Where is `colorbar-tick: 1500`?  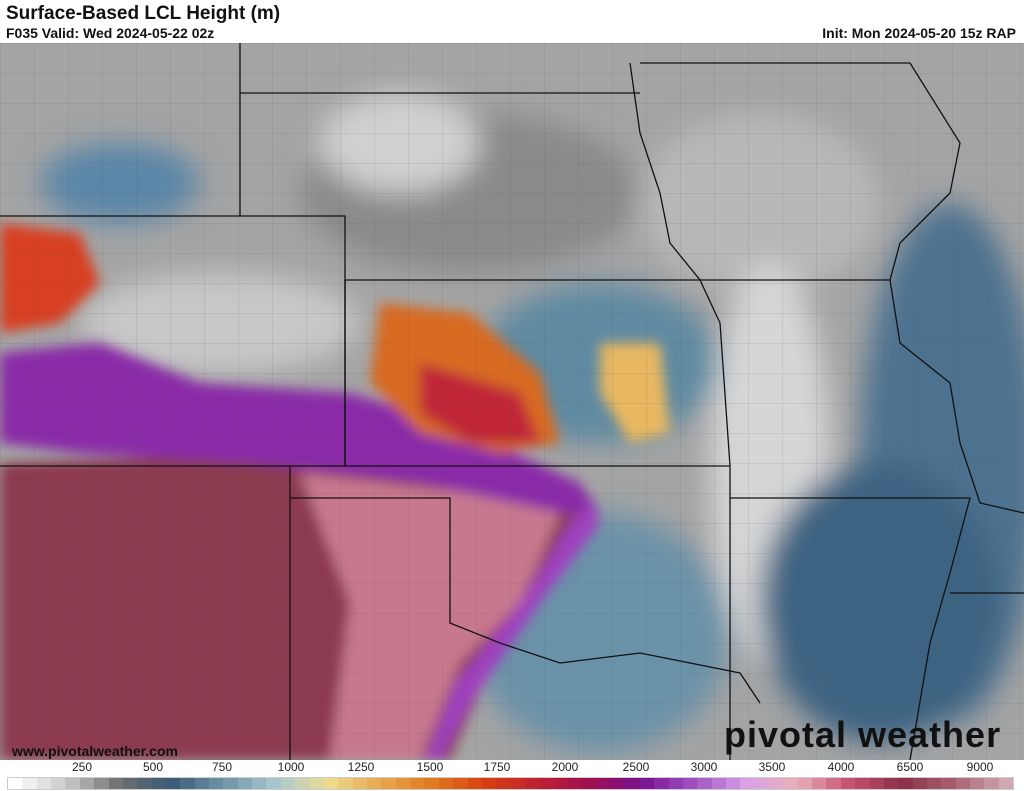 colorbar-tick: 1500 is located at coordinates (430, 767).